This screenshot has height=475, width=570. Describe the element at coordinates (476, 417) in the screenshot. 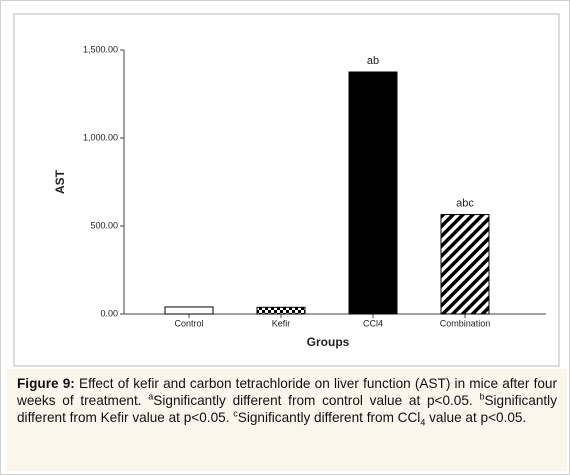

I see `caption-segment: value at p<0.05.` at that location.